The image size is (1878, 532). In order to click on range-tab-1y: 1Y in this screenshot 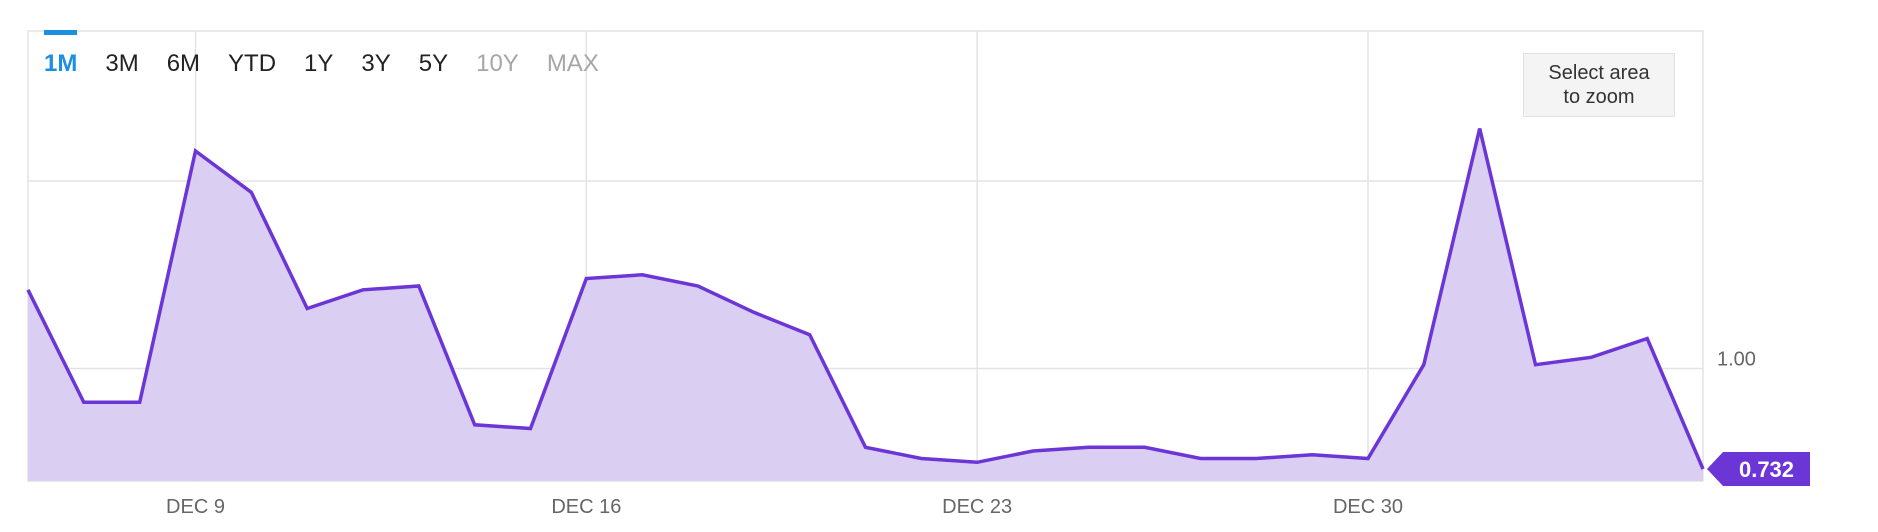, I will do `click(319, 63)`.